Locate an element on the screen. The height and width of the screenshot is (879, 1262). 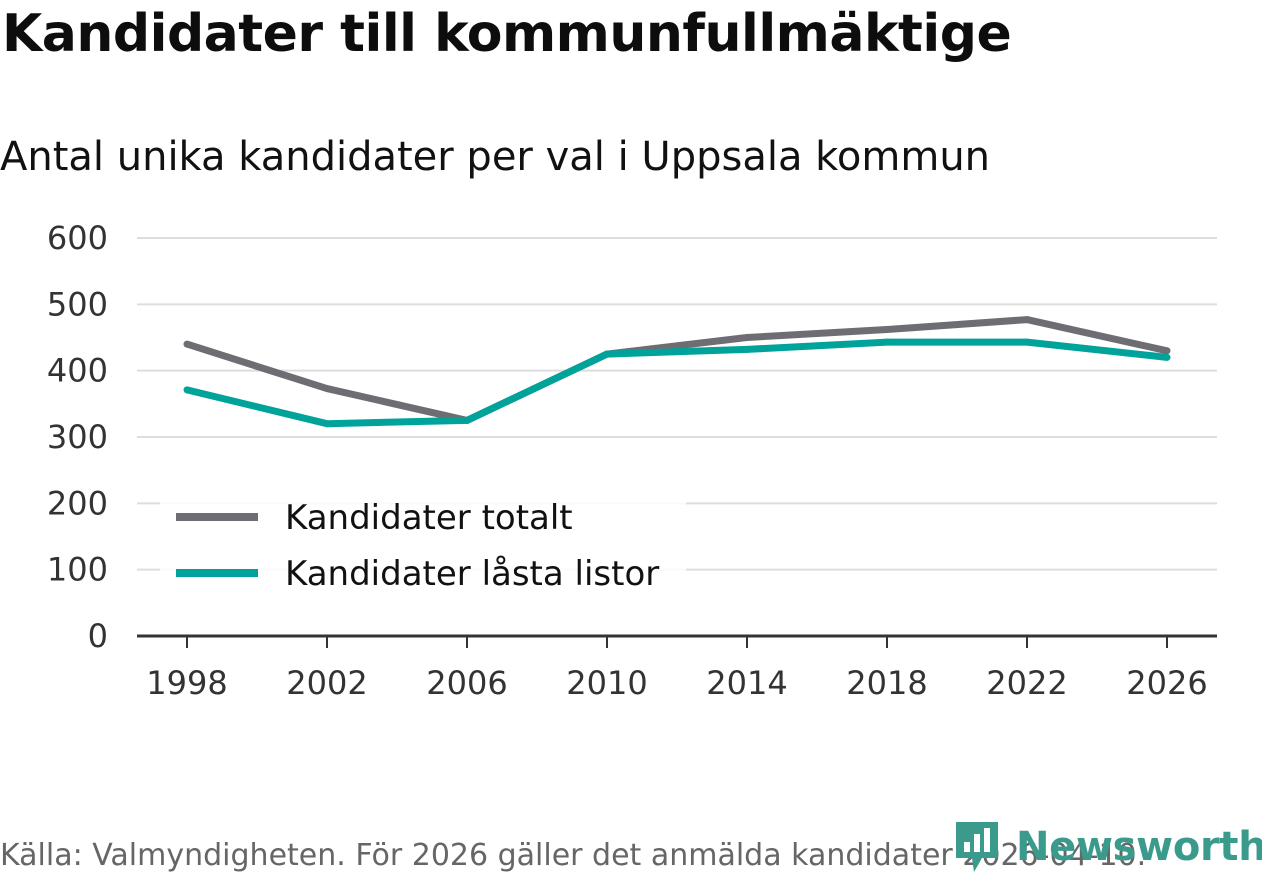
legend-label-2: Kandidater låsta listor is located at coordinates (472, 574).